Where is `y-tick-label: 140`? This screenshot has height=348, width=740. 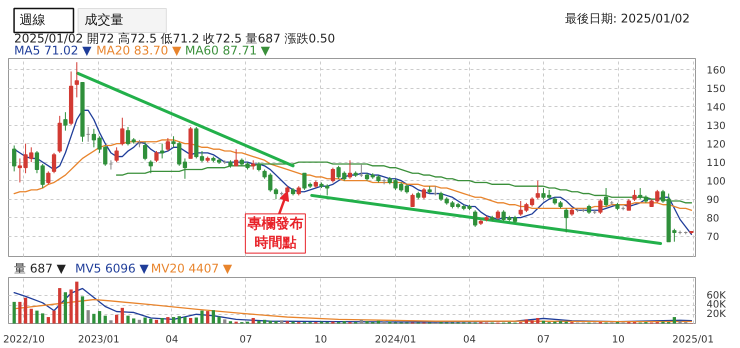 y-tick-label: 140 is located at coordinates (716, 108).